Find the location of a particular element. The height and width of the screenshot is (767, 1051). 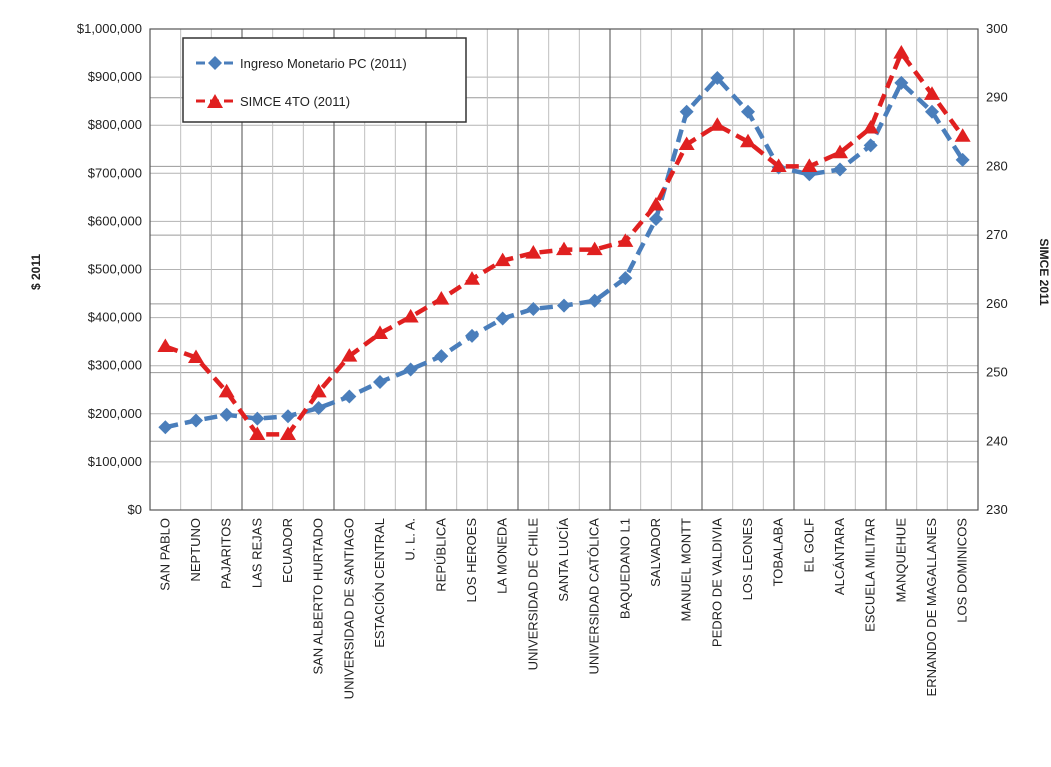

legend-label-simce: SIMCE 4TO (2011) is located at coordinates (295, 101).